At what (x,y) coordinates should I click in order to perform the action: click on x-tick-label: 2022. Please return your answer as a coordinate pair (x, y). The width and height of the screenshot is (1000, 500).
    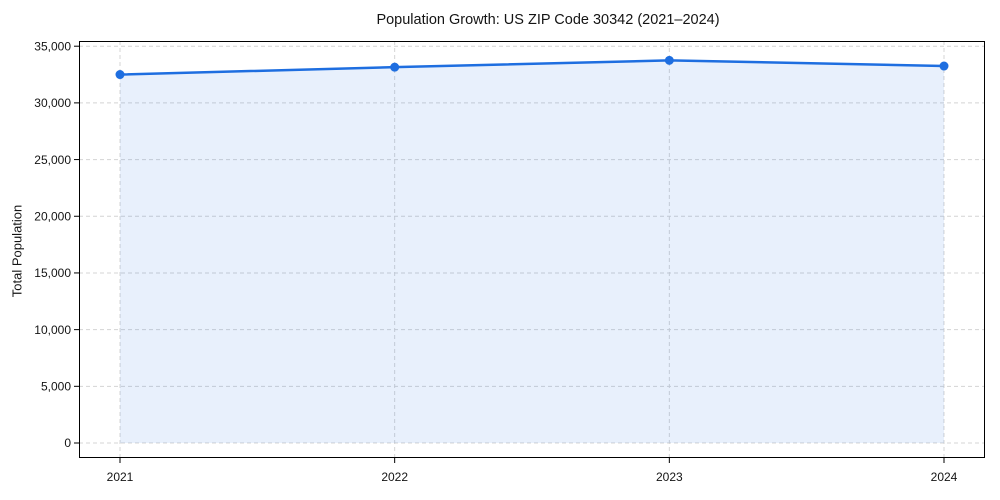
    Looking at the image, I should click on (394, 477).